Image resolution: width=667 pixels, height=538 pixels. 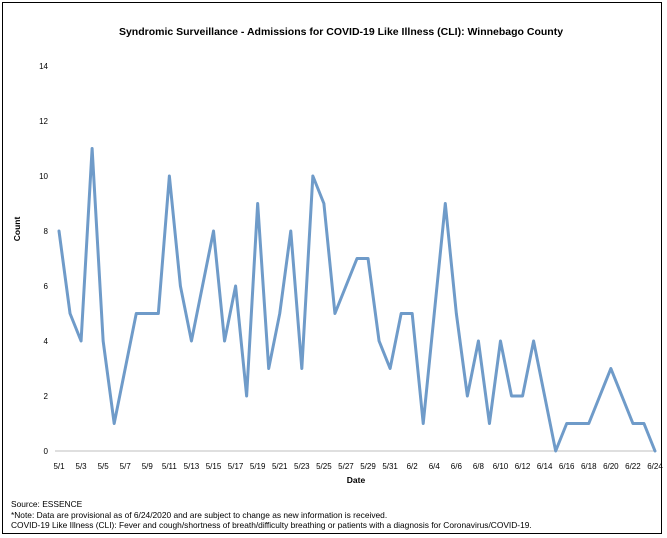 What do you see at coordinates (356, 480) in the screenshot?
I see `x-axis-label: Date` at bounding box center [356, 480].